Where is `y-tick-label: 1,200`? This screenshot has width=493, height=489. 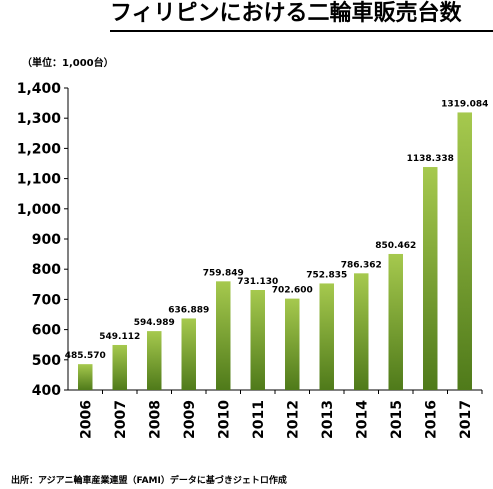 y-tick-label: 1,200 is located at coordinates (39, 149).